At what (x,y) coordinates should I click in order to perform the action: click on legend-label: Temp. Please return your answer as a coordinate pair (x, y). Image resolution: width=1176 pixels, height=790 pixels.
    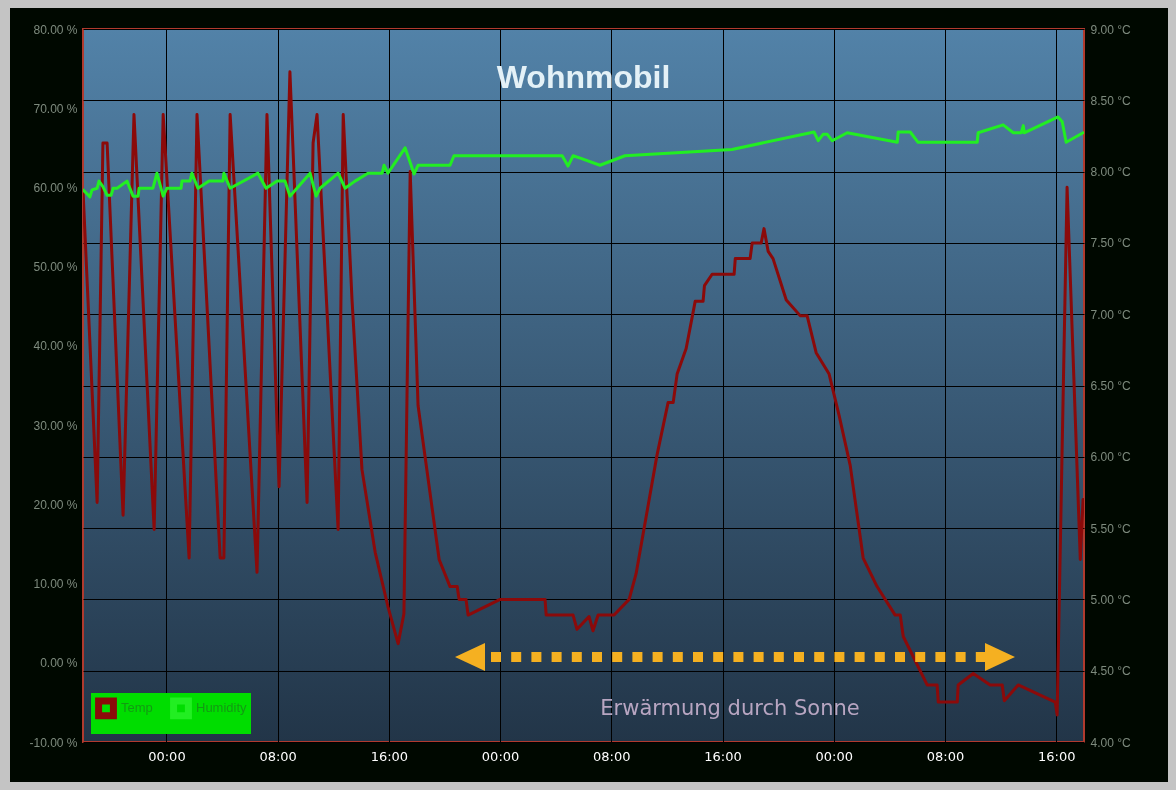
    Looking at the image, I should click on (137, 708).